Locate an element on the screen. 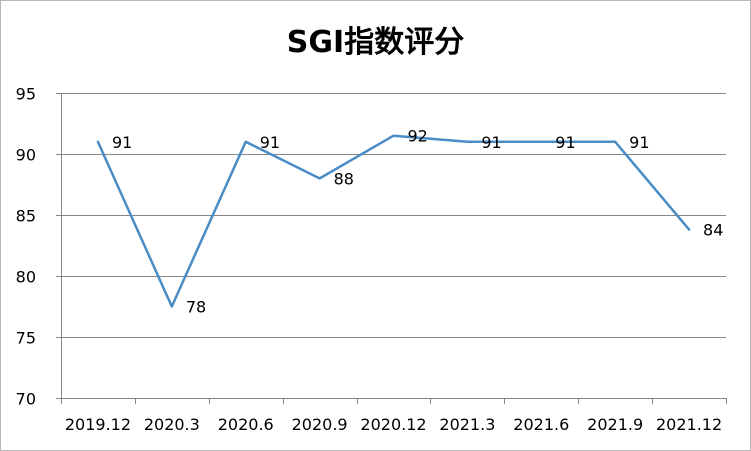 This screenshot has height=451, width=751. data-label: 92 is located at coordinates (418, 136).